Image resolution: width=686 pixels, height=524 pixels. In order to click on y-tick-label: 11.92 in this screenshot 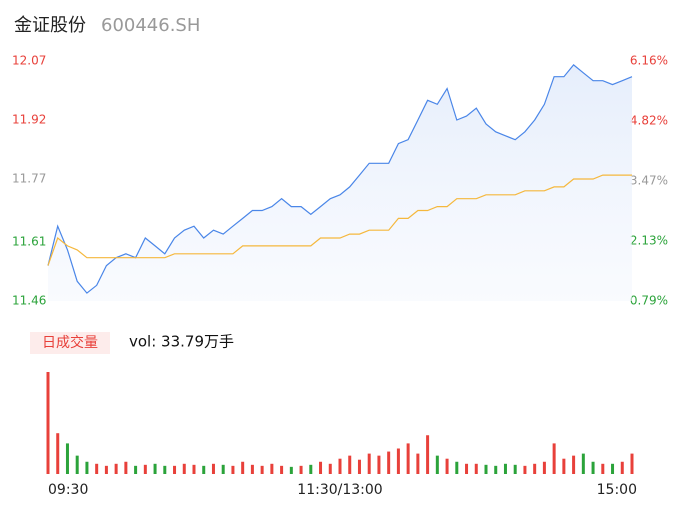, I will do `click(29, 120)`.